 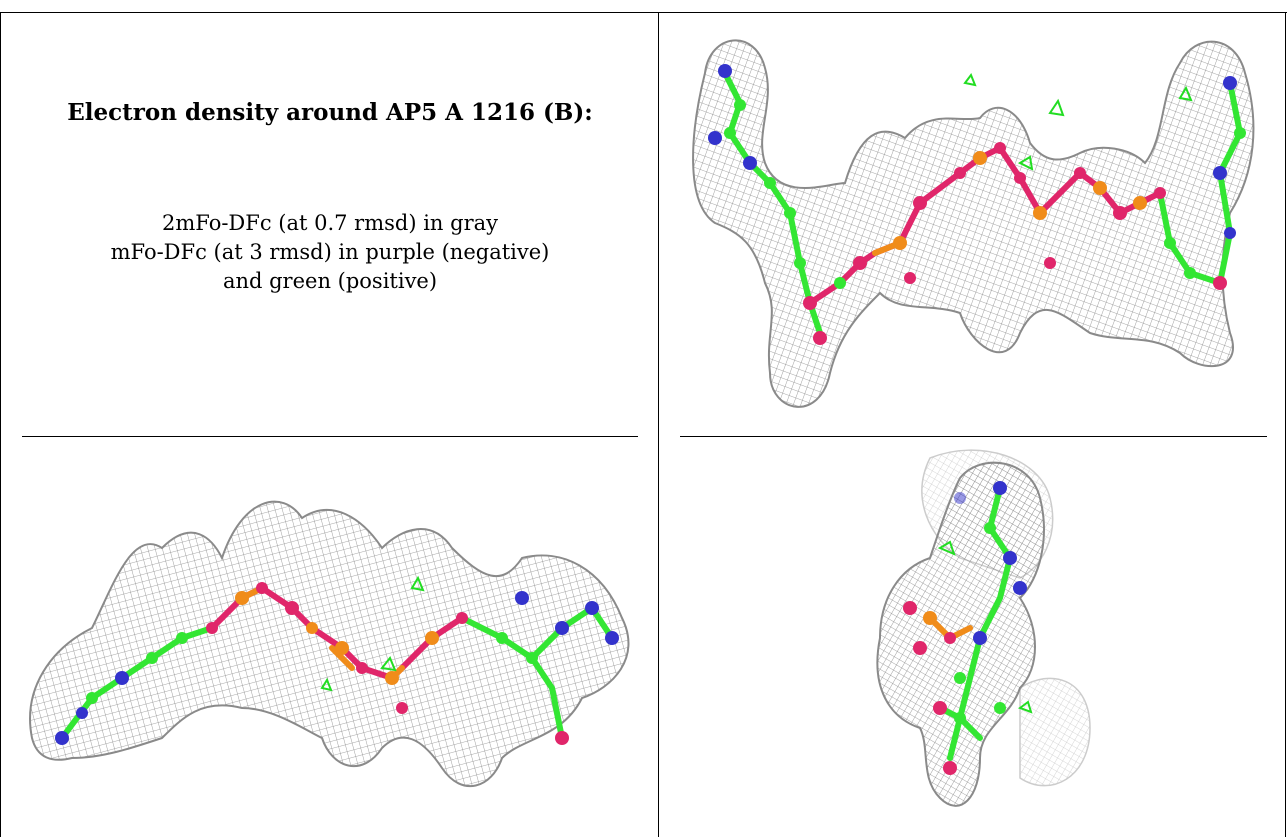 I want to click on table-left-border, so click(x=0, y=424).